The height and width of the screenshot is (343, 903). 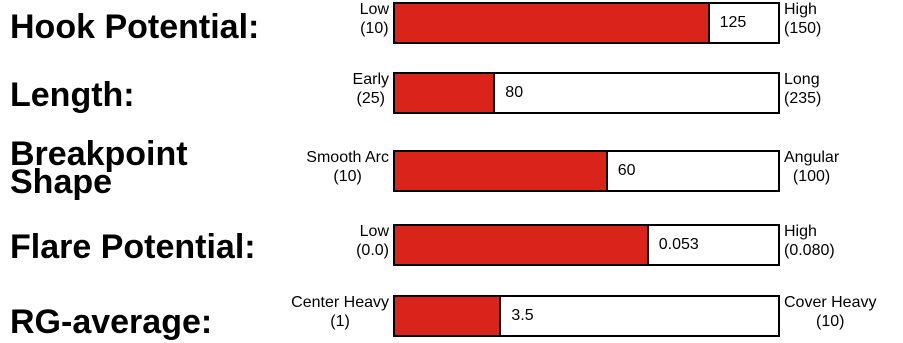 I want to click on length-min-label: Early, so click(x=370, y=79).